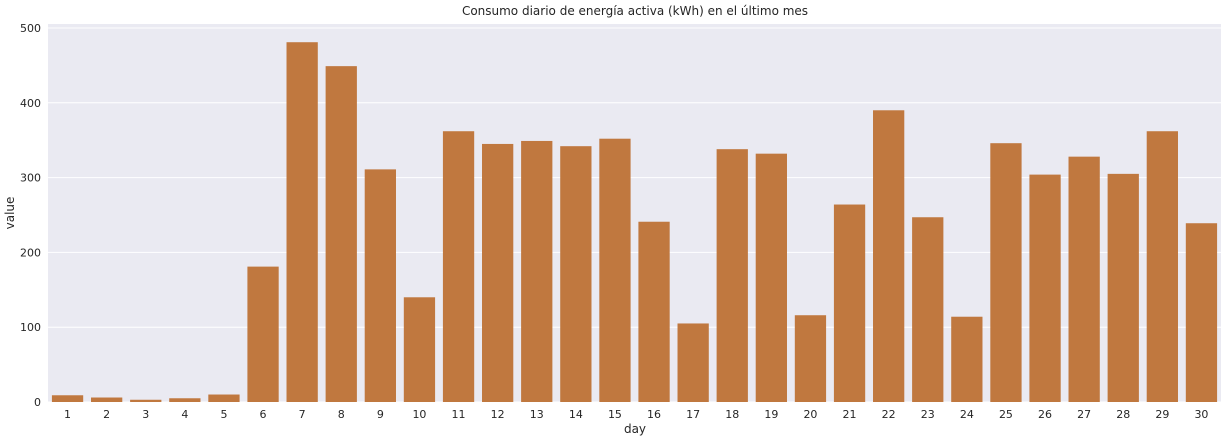  What do you see at coordinates (37, 402) in the screenshot?
I see `y-tick-label: 0` at bounding box center [37, 402].